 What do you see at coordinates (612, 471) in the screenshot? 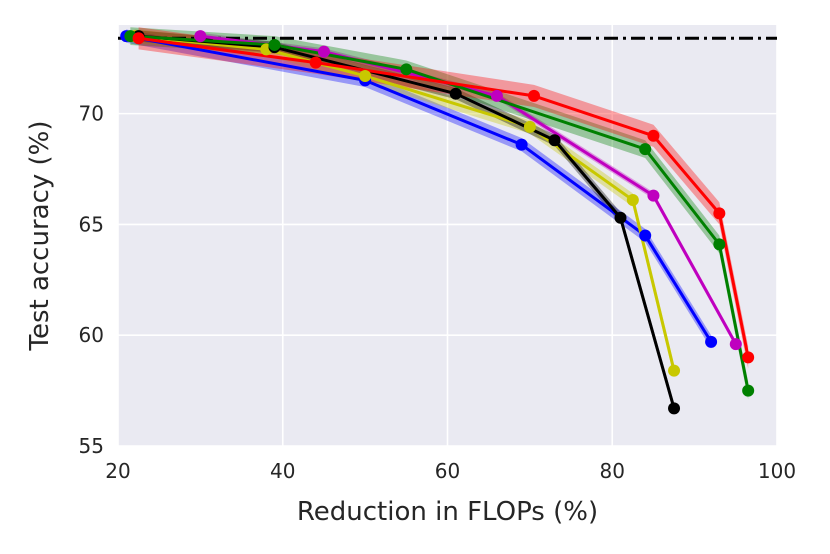
I see `x-tick-label: 80` at bounding box center [612, 471].